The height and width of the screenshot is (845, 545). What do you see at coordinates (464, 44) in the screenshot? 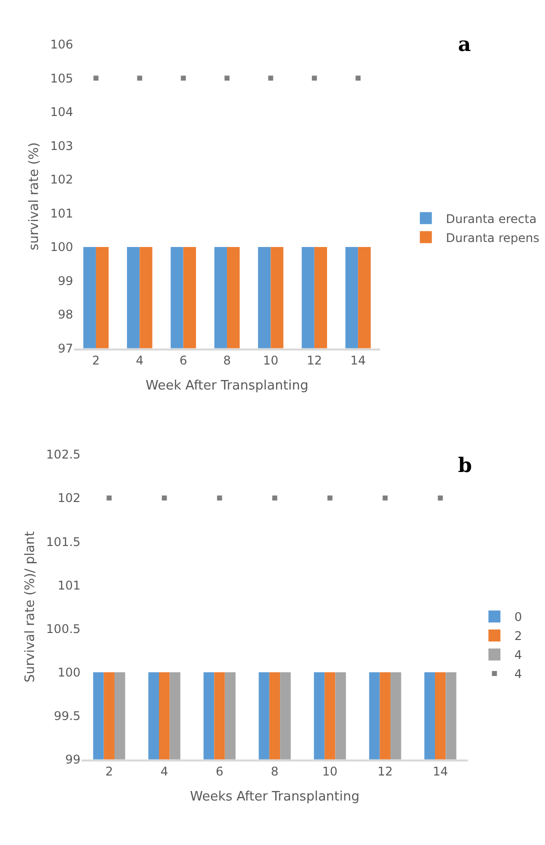
I see `text: a` at bounding box center [464, 44].